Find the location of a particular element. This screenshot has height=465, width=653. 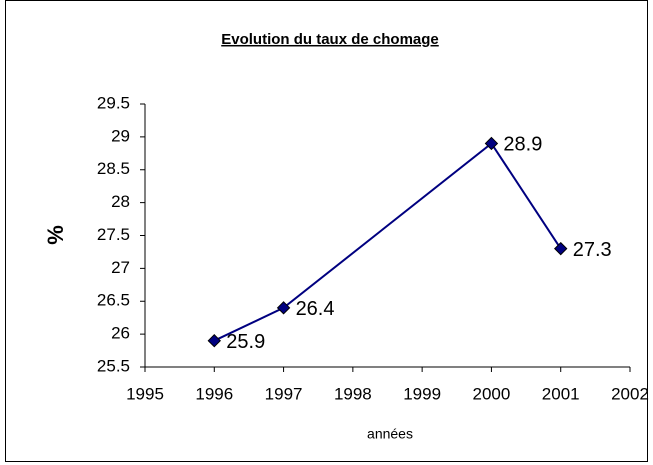

y-tick-label: 27 is located at coordinates (120, 267).